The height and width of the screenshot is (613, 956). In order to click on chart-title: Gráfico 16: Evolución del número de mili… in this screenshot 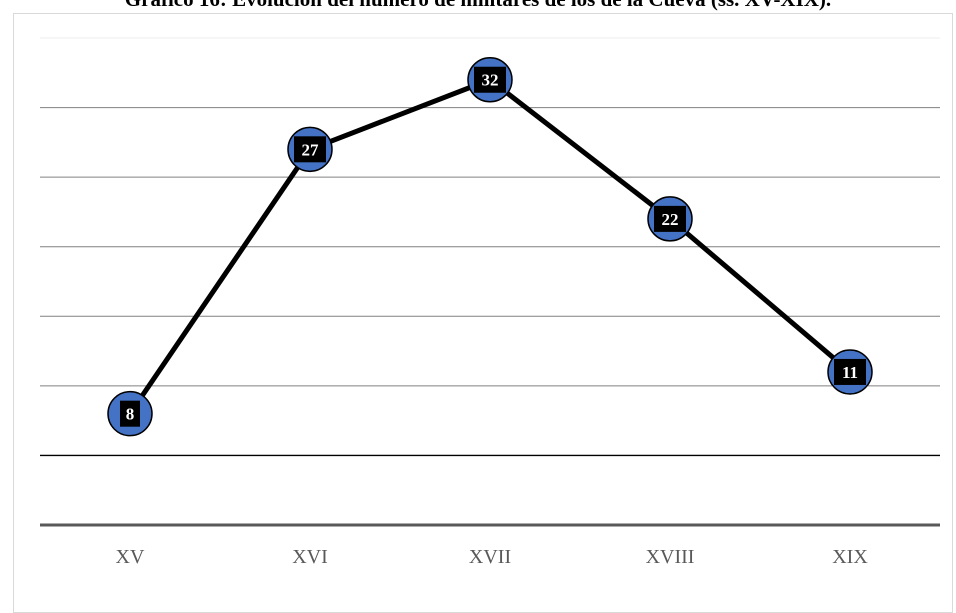, I will do `click(478, 6)`.